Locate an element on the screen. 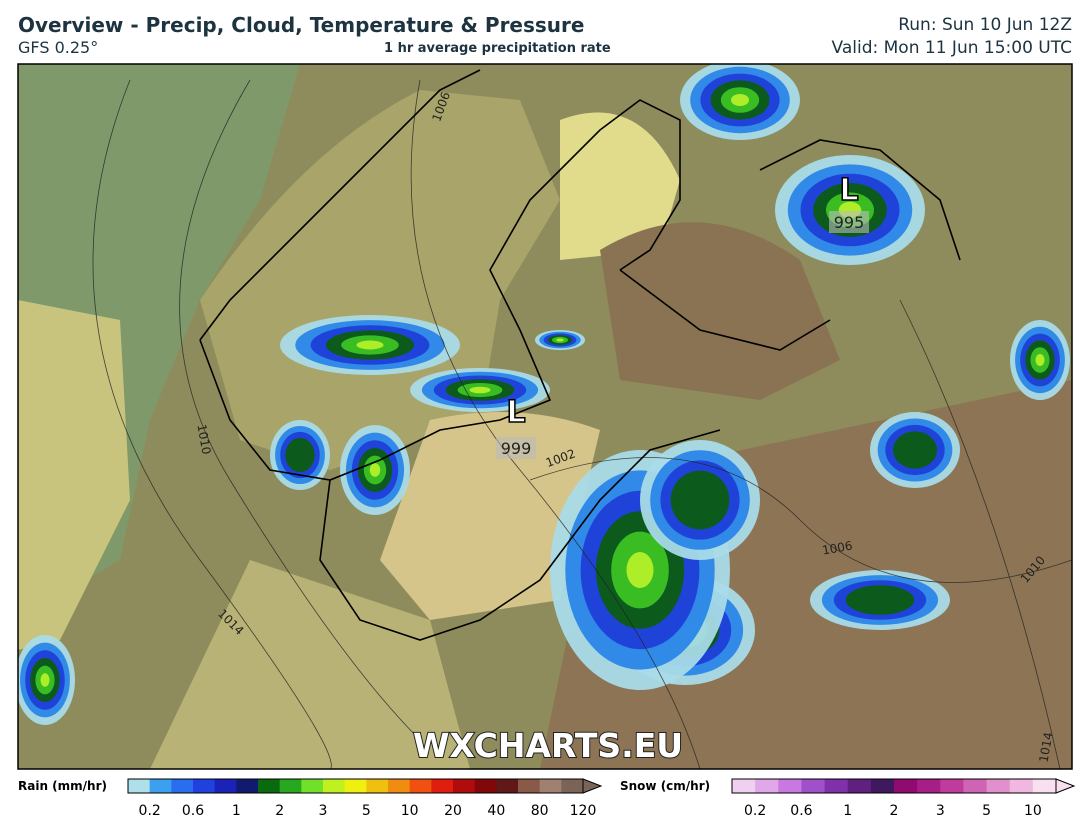  run: Run: Sun 10 Jun 12Z is located at coordinates (985, 25).